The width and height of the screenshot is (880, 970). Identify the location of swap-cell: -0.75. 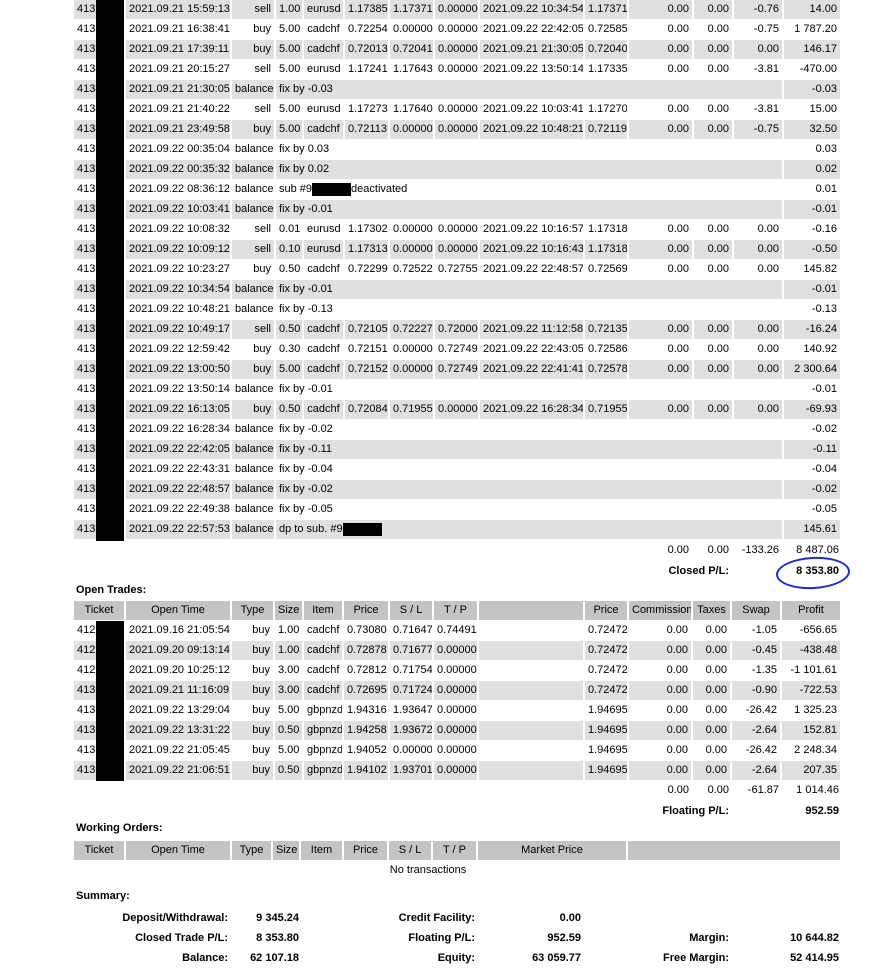
(759, 30).